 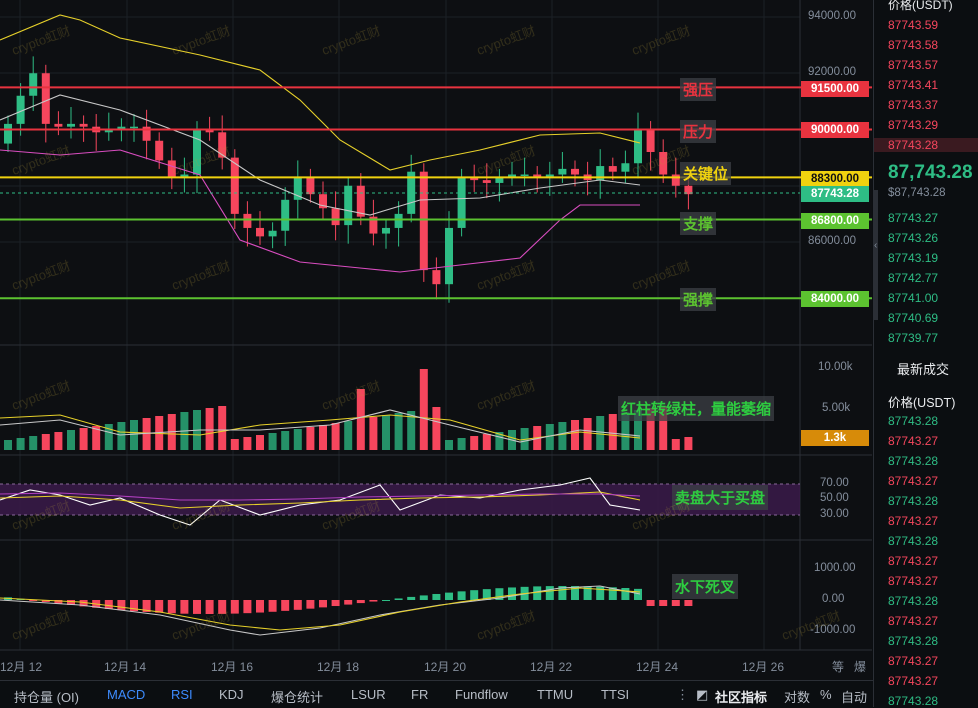 What do you see at coordinates (876, 255) in the screenshot?
I see `order-book-scroll` at bounding box center [876, 255].